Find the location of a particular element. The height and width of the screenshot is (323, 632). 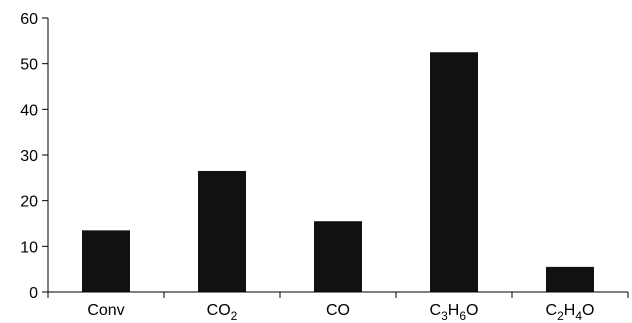

x-tick-label: CO is located at coordinates (338, 310).